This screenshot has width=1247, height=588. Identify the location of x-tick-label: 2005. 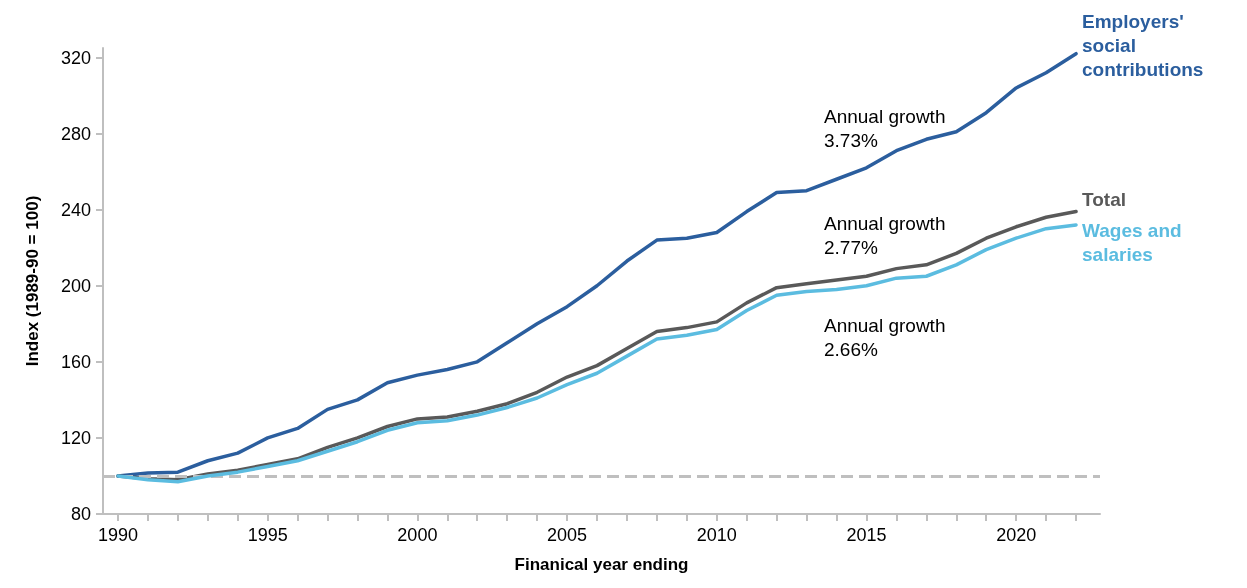
(567, 535).